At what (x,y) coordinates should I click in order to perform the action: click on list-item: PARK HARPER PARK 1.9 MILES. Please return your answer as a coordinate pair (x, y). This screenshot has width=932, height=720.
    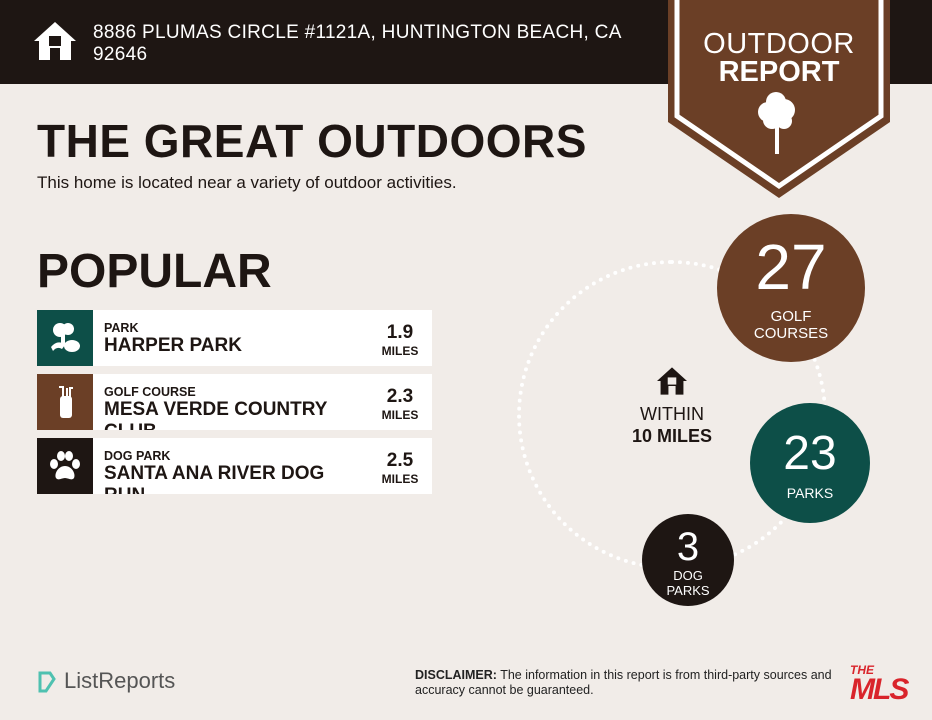
    Looking at the image, I should click on (234, 338).